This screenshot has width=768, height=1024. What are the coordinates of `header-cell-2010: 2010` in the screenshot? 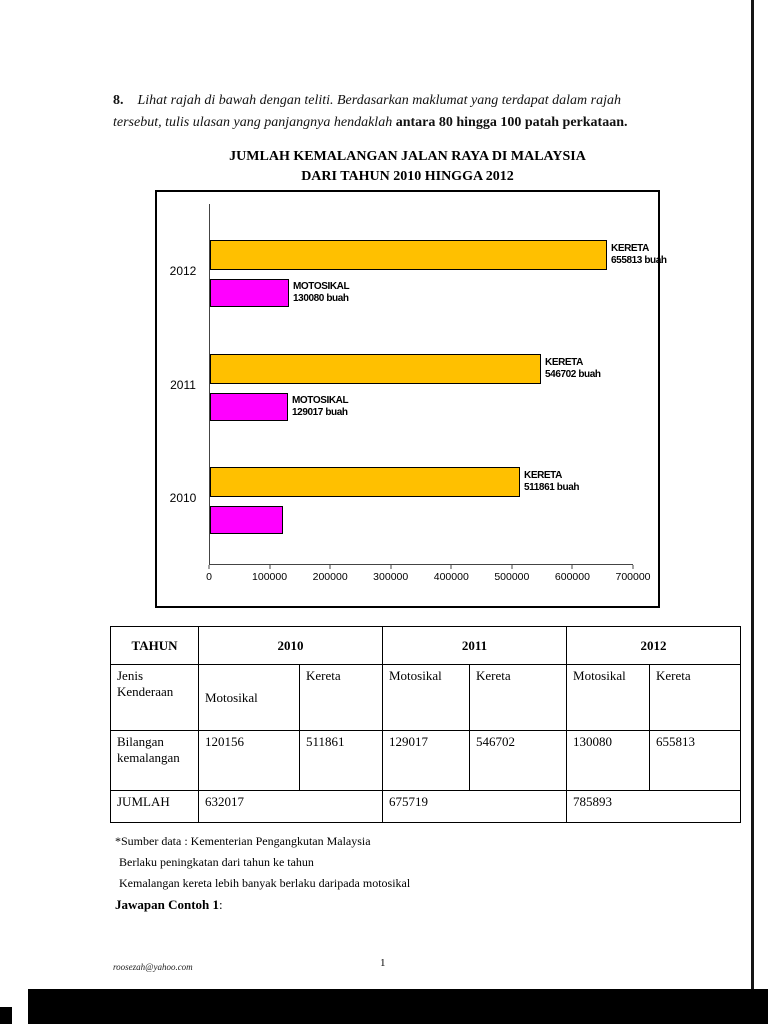 It's located at (290, 645).